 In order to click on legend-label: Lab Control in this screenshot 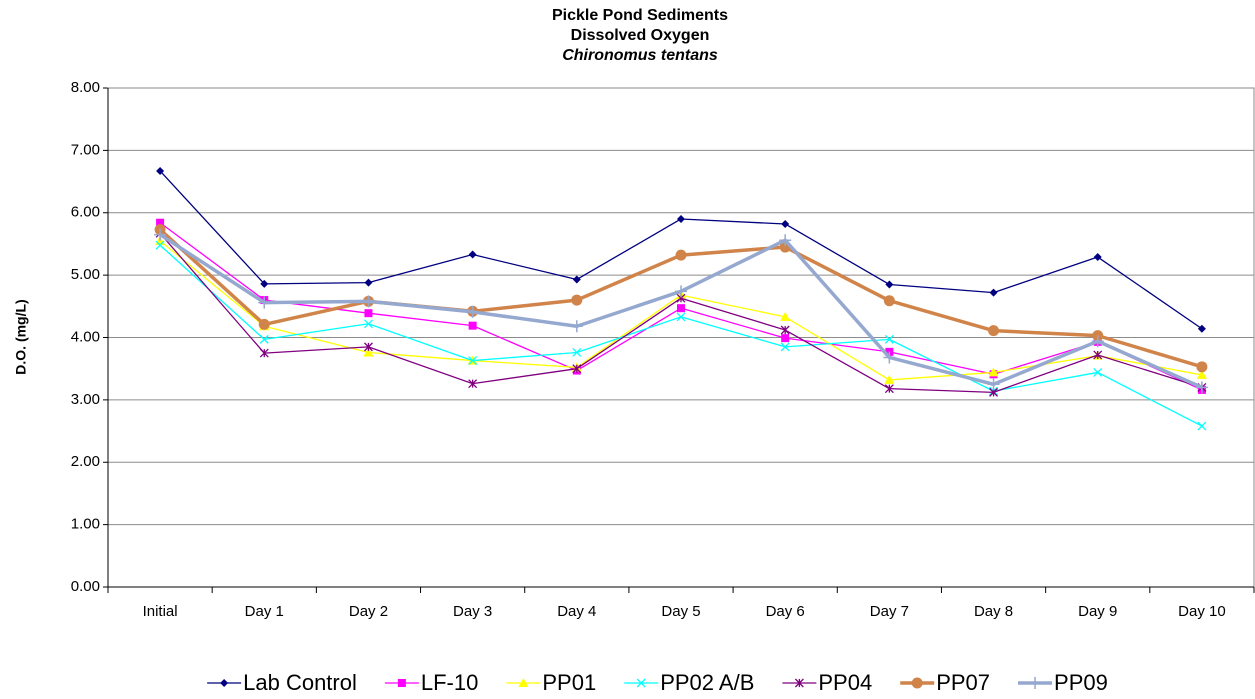, I will do `click(300, 682)`.